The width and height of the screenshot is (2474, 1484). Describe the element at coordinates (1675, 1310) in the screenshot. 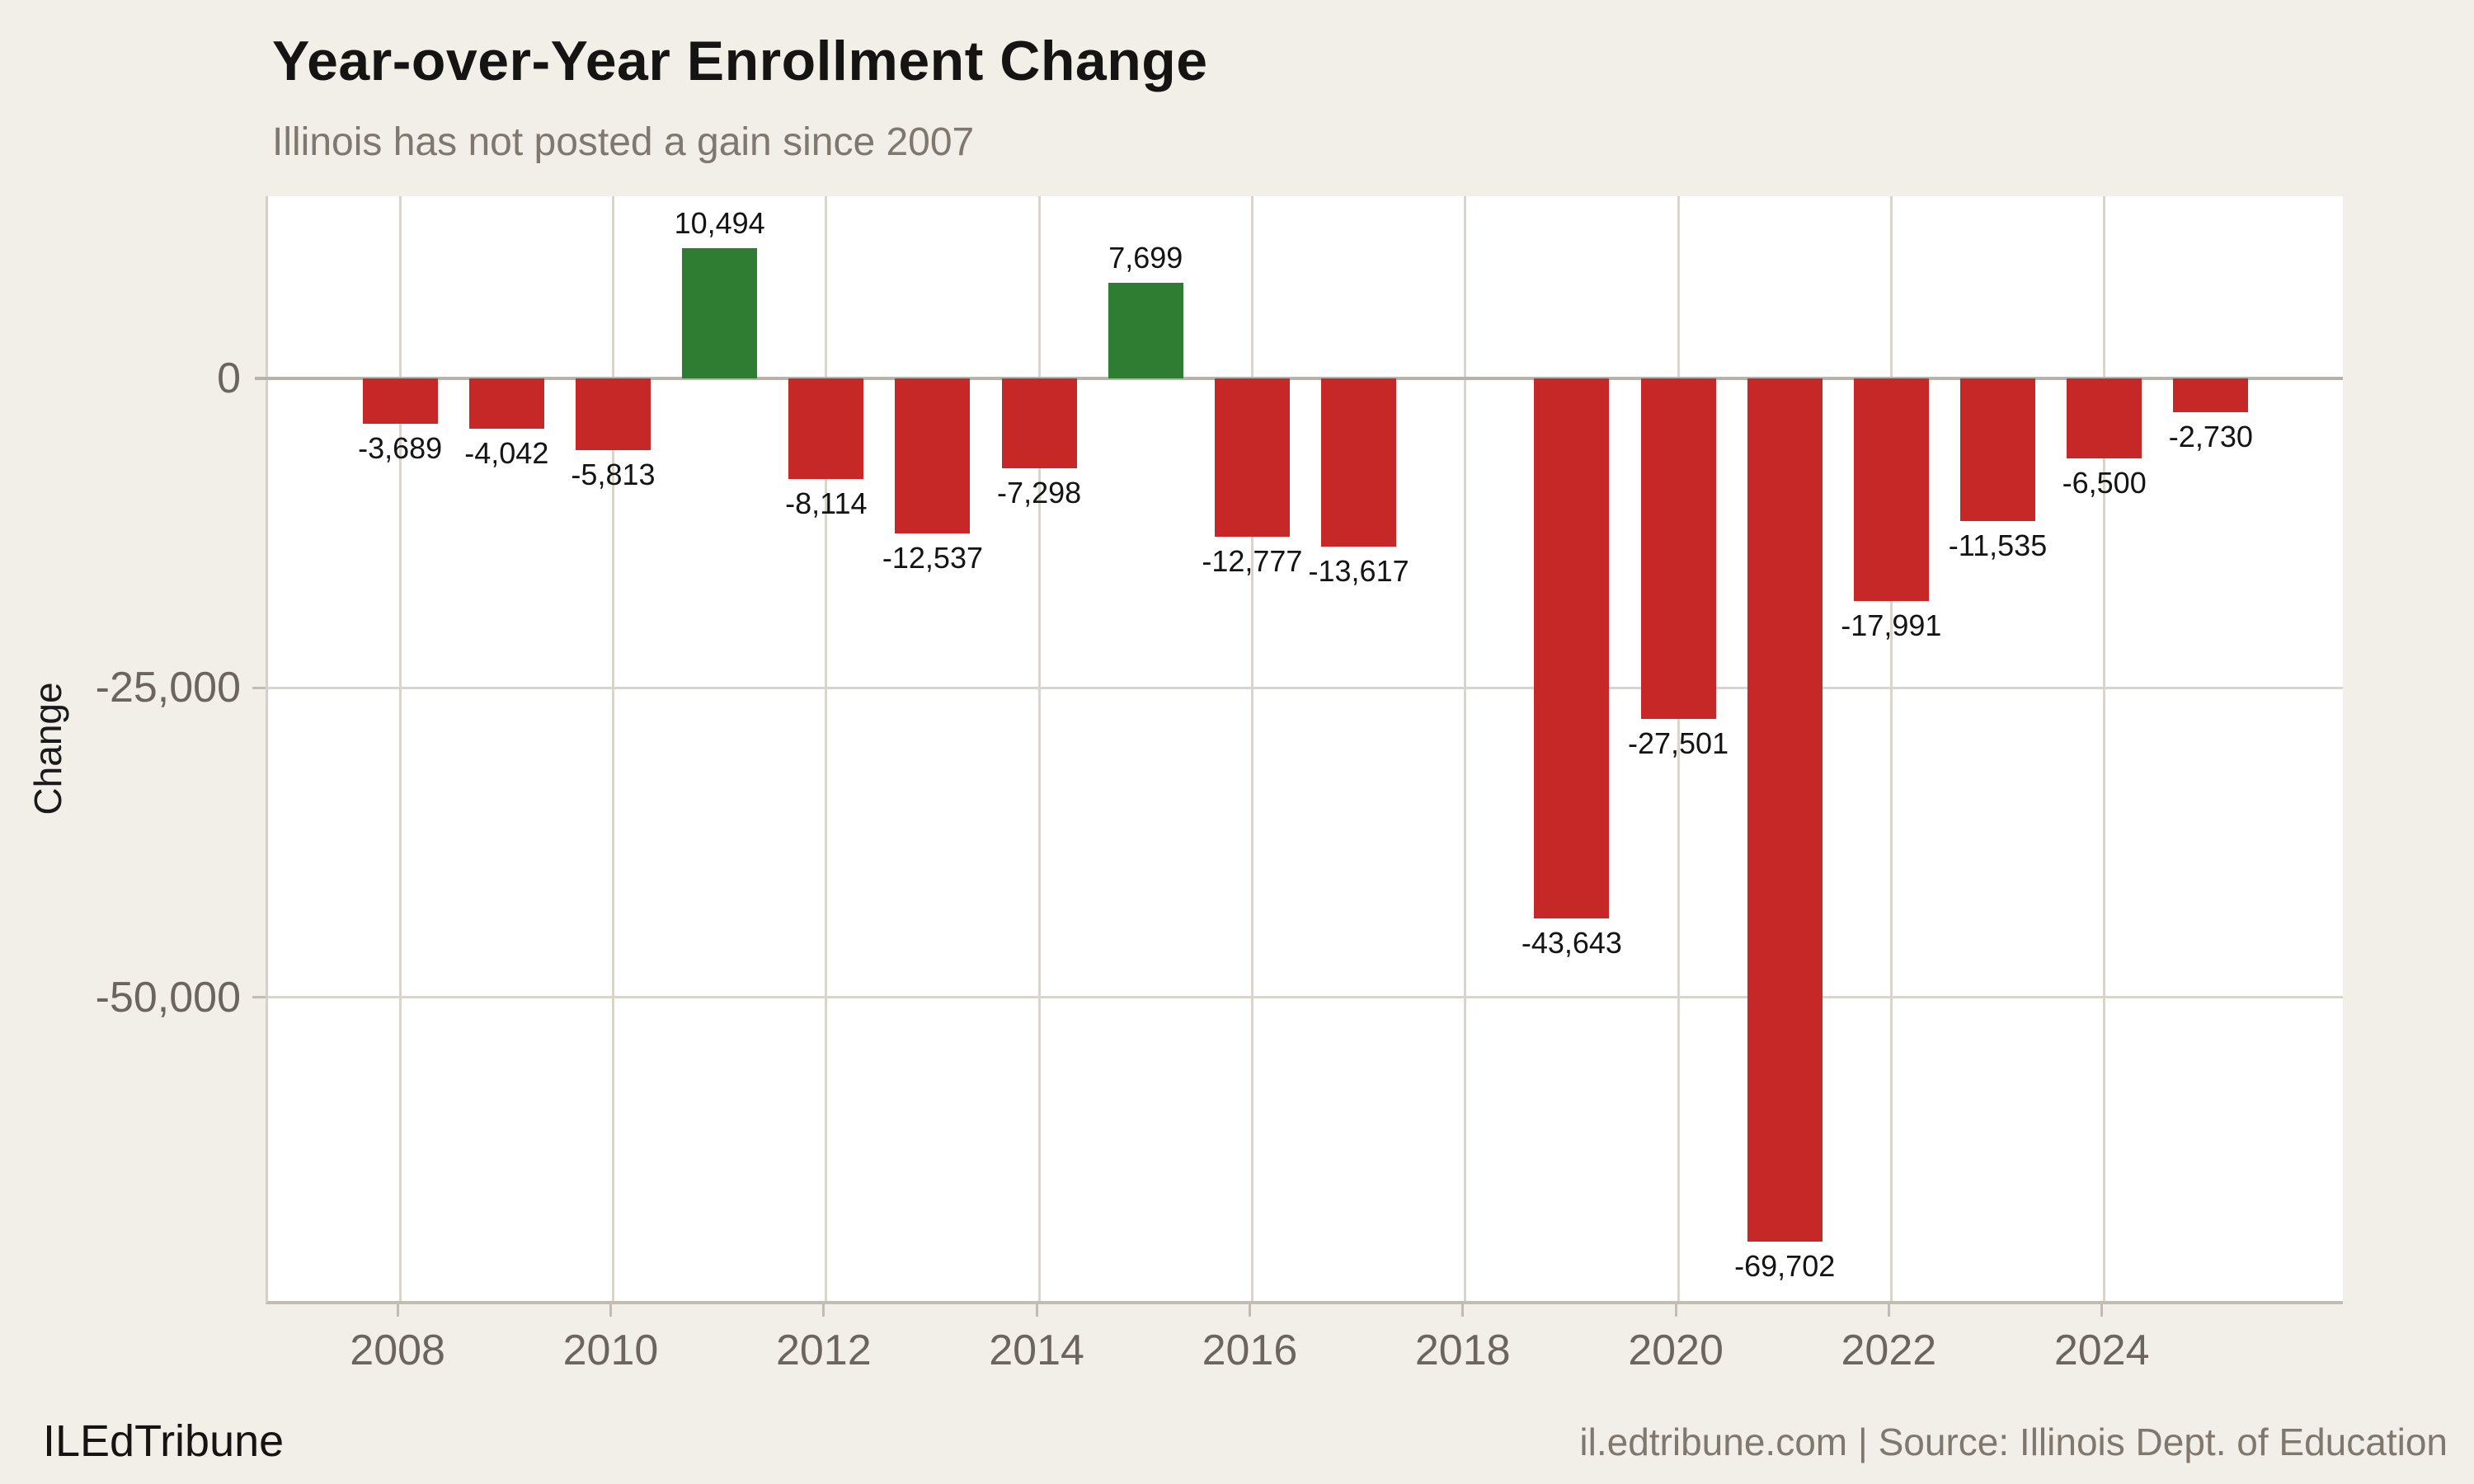

I see `x-tick-mark-2020` at that location.